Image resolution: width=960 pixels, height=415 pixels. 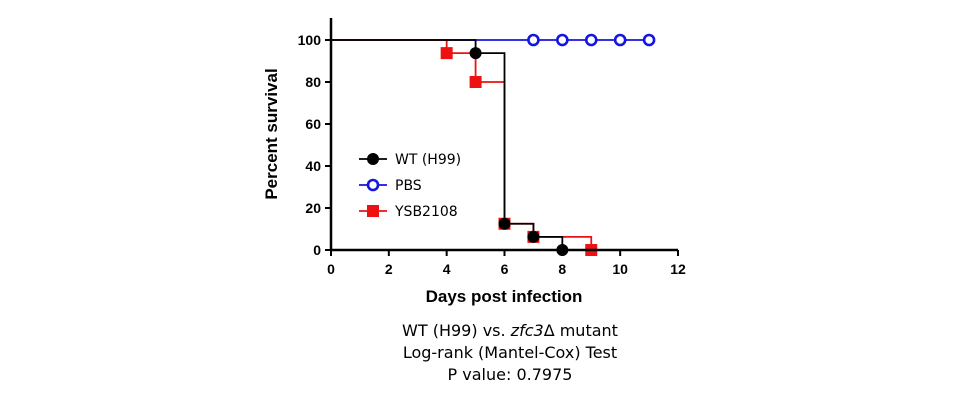 What do you see at coordinates (313, 124) in the screenshot?
I see `y-tick-label: 60` at bounding box center [313, 124].